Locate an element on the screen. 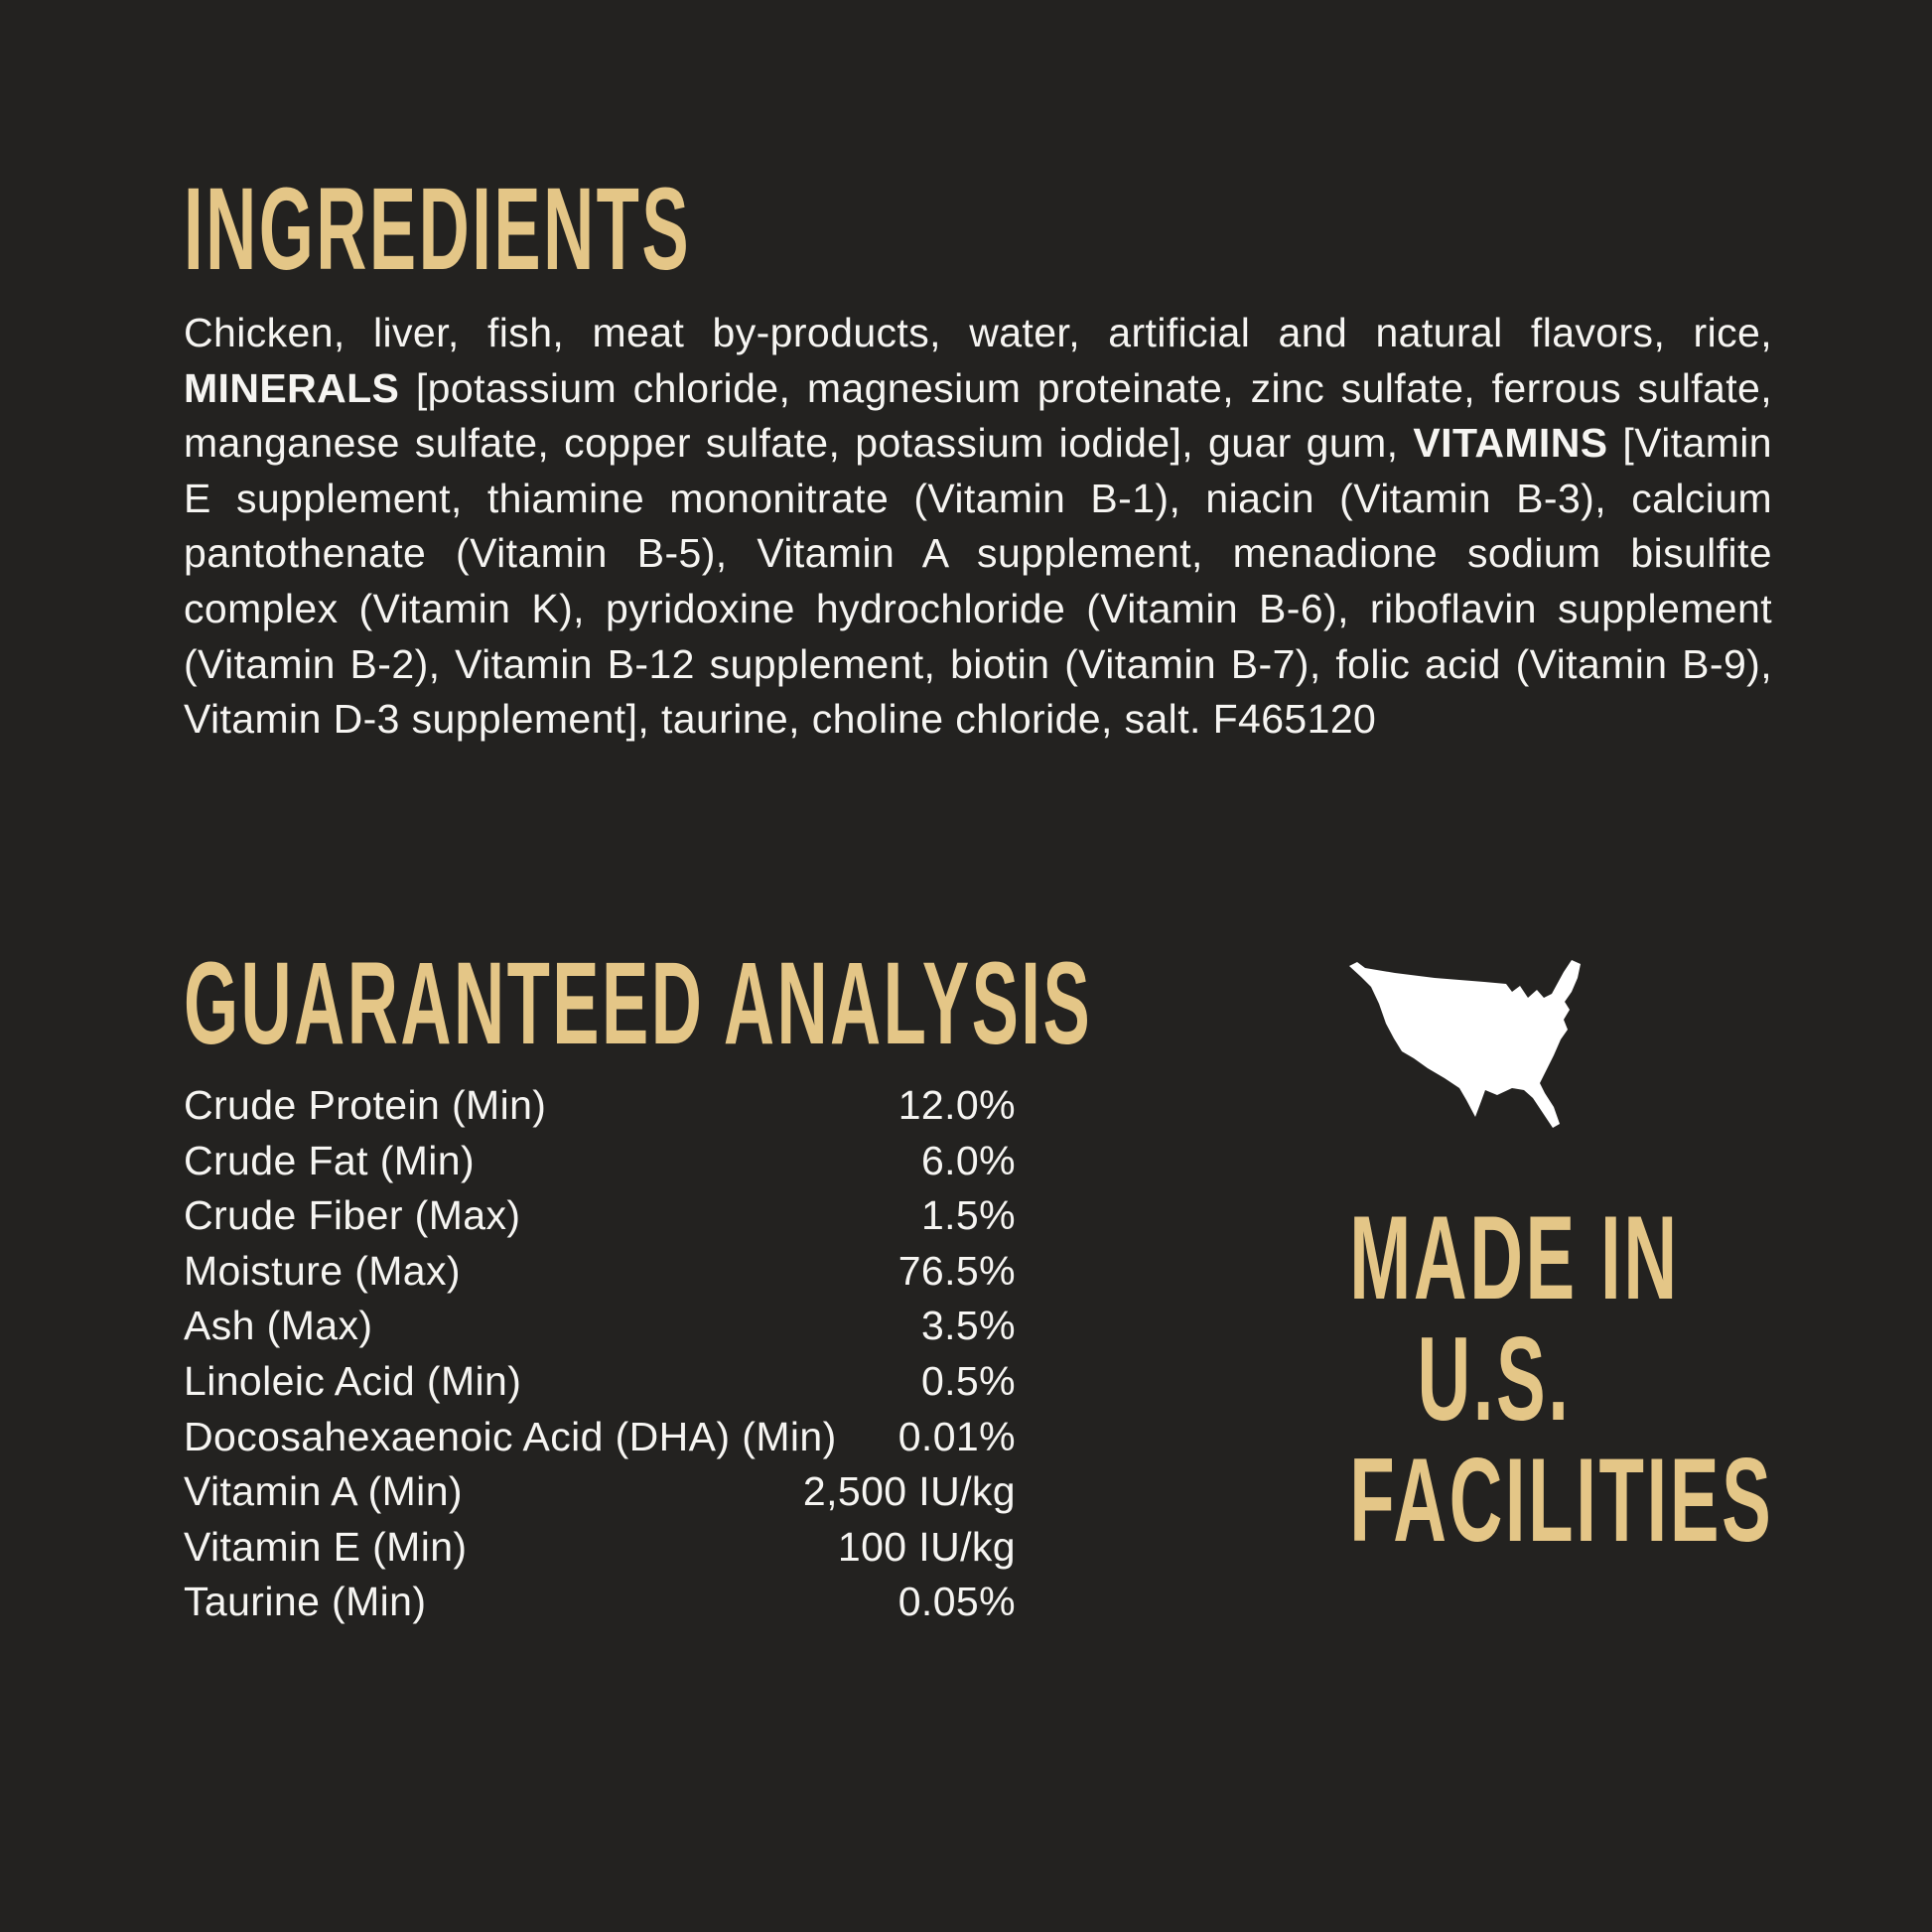  made-in-line: FACILITIES is located at coordinates (1562, 1501).